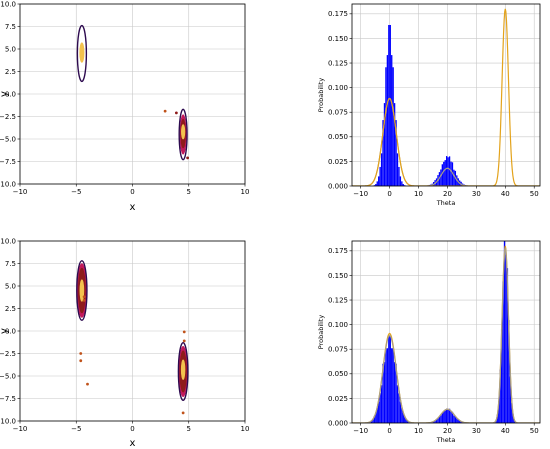 This screenshot has height=449, width=550. What do you see at coordinates (338, 63) in the screenshot?
I see `y-tick-label: 0.125` at bounding box center [338, 63].